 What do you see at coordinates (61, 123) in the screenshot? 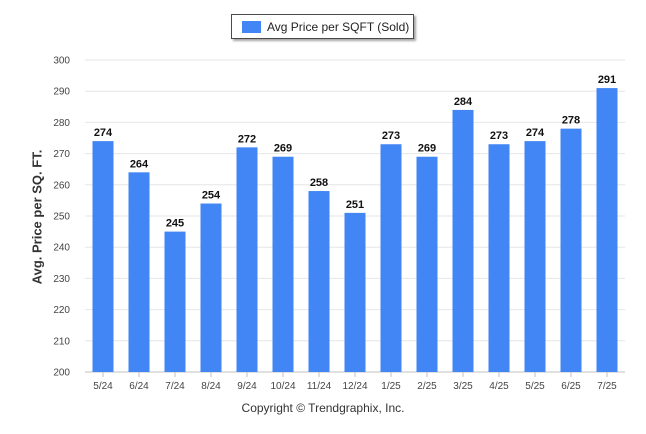
I see `y-tick-label: 280` at bounding box center [61, 123].